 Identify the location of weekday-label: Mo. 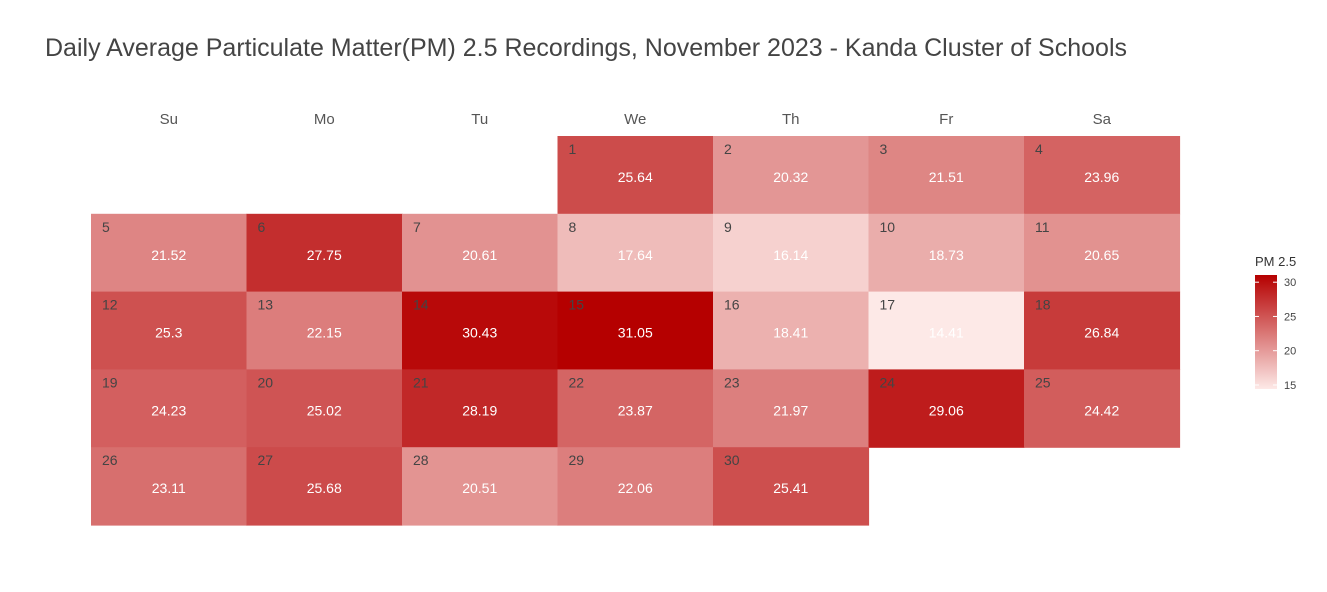
(324, 119).